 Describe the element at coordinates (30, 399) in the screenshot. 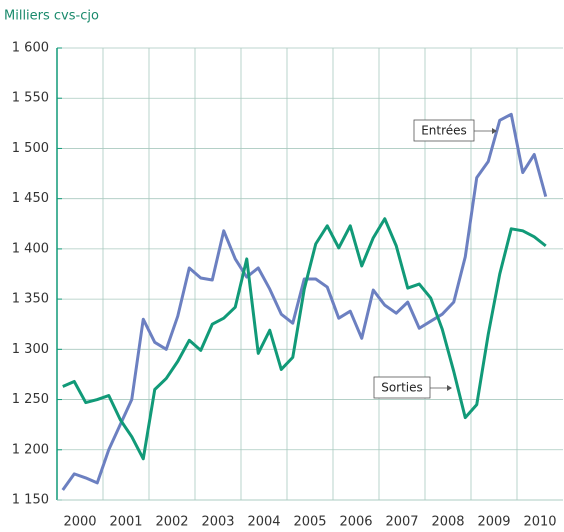

I see `y-tick-label: 1 250` at that location.